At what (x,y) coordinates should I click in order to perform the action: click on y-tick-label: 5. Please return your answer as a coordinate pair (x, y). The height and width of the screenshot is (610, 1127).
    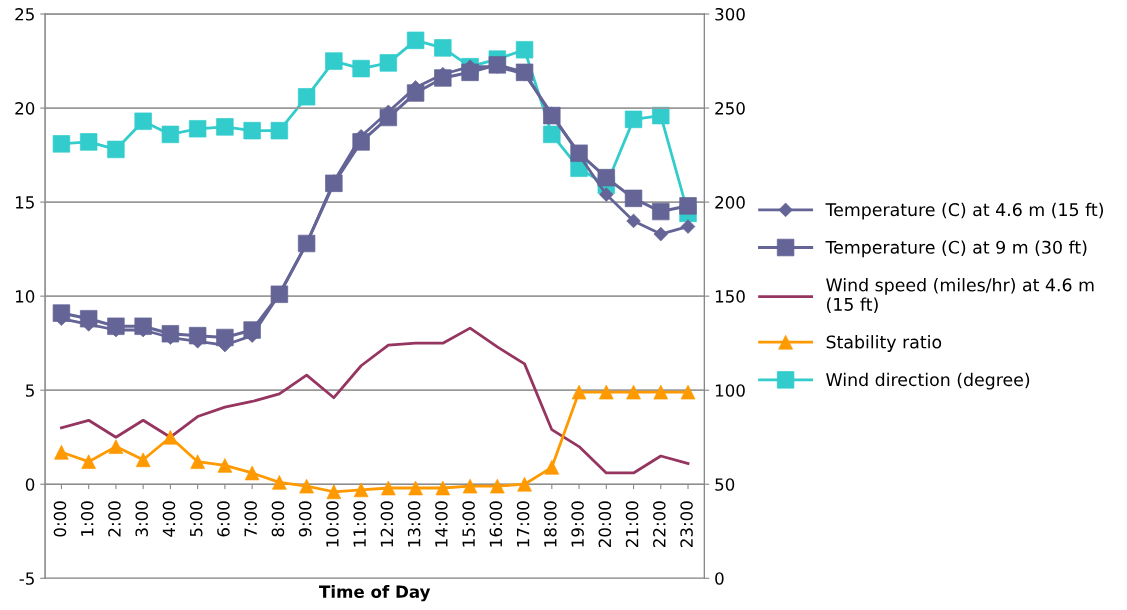
    Looking at the image, I should click on (30, 390).